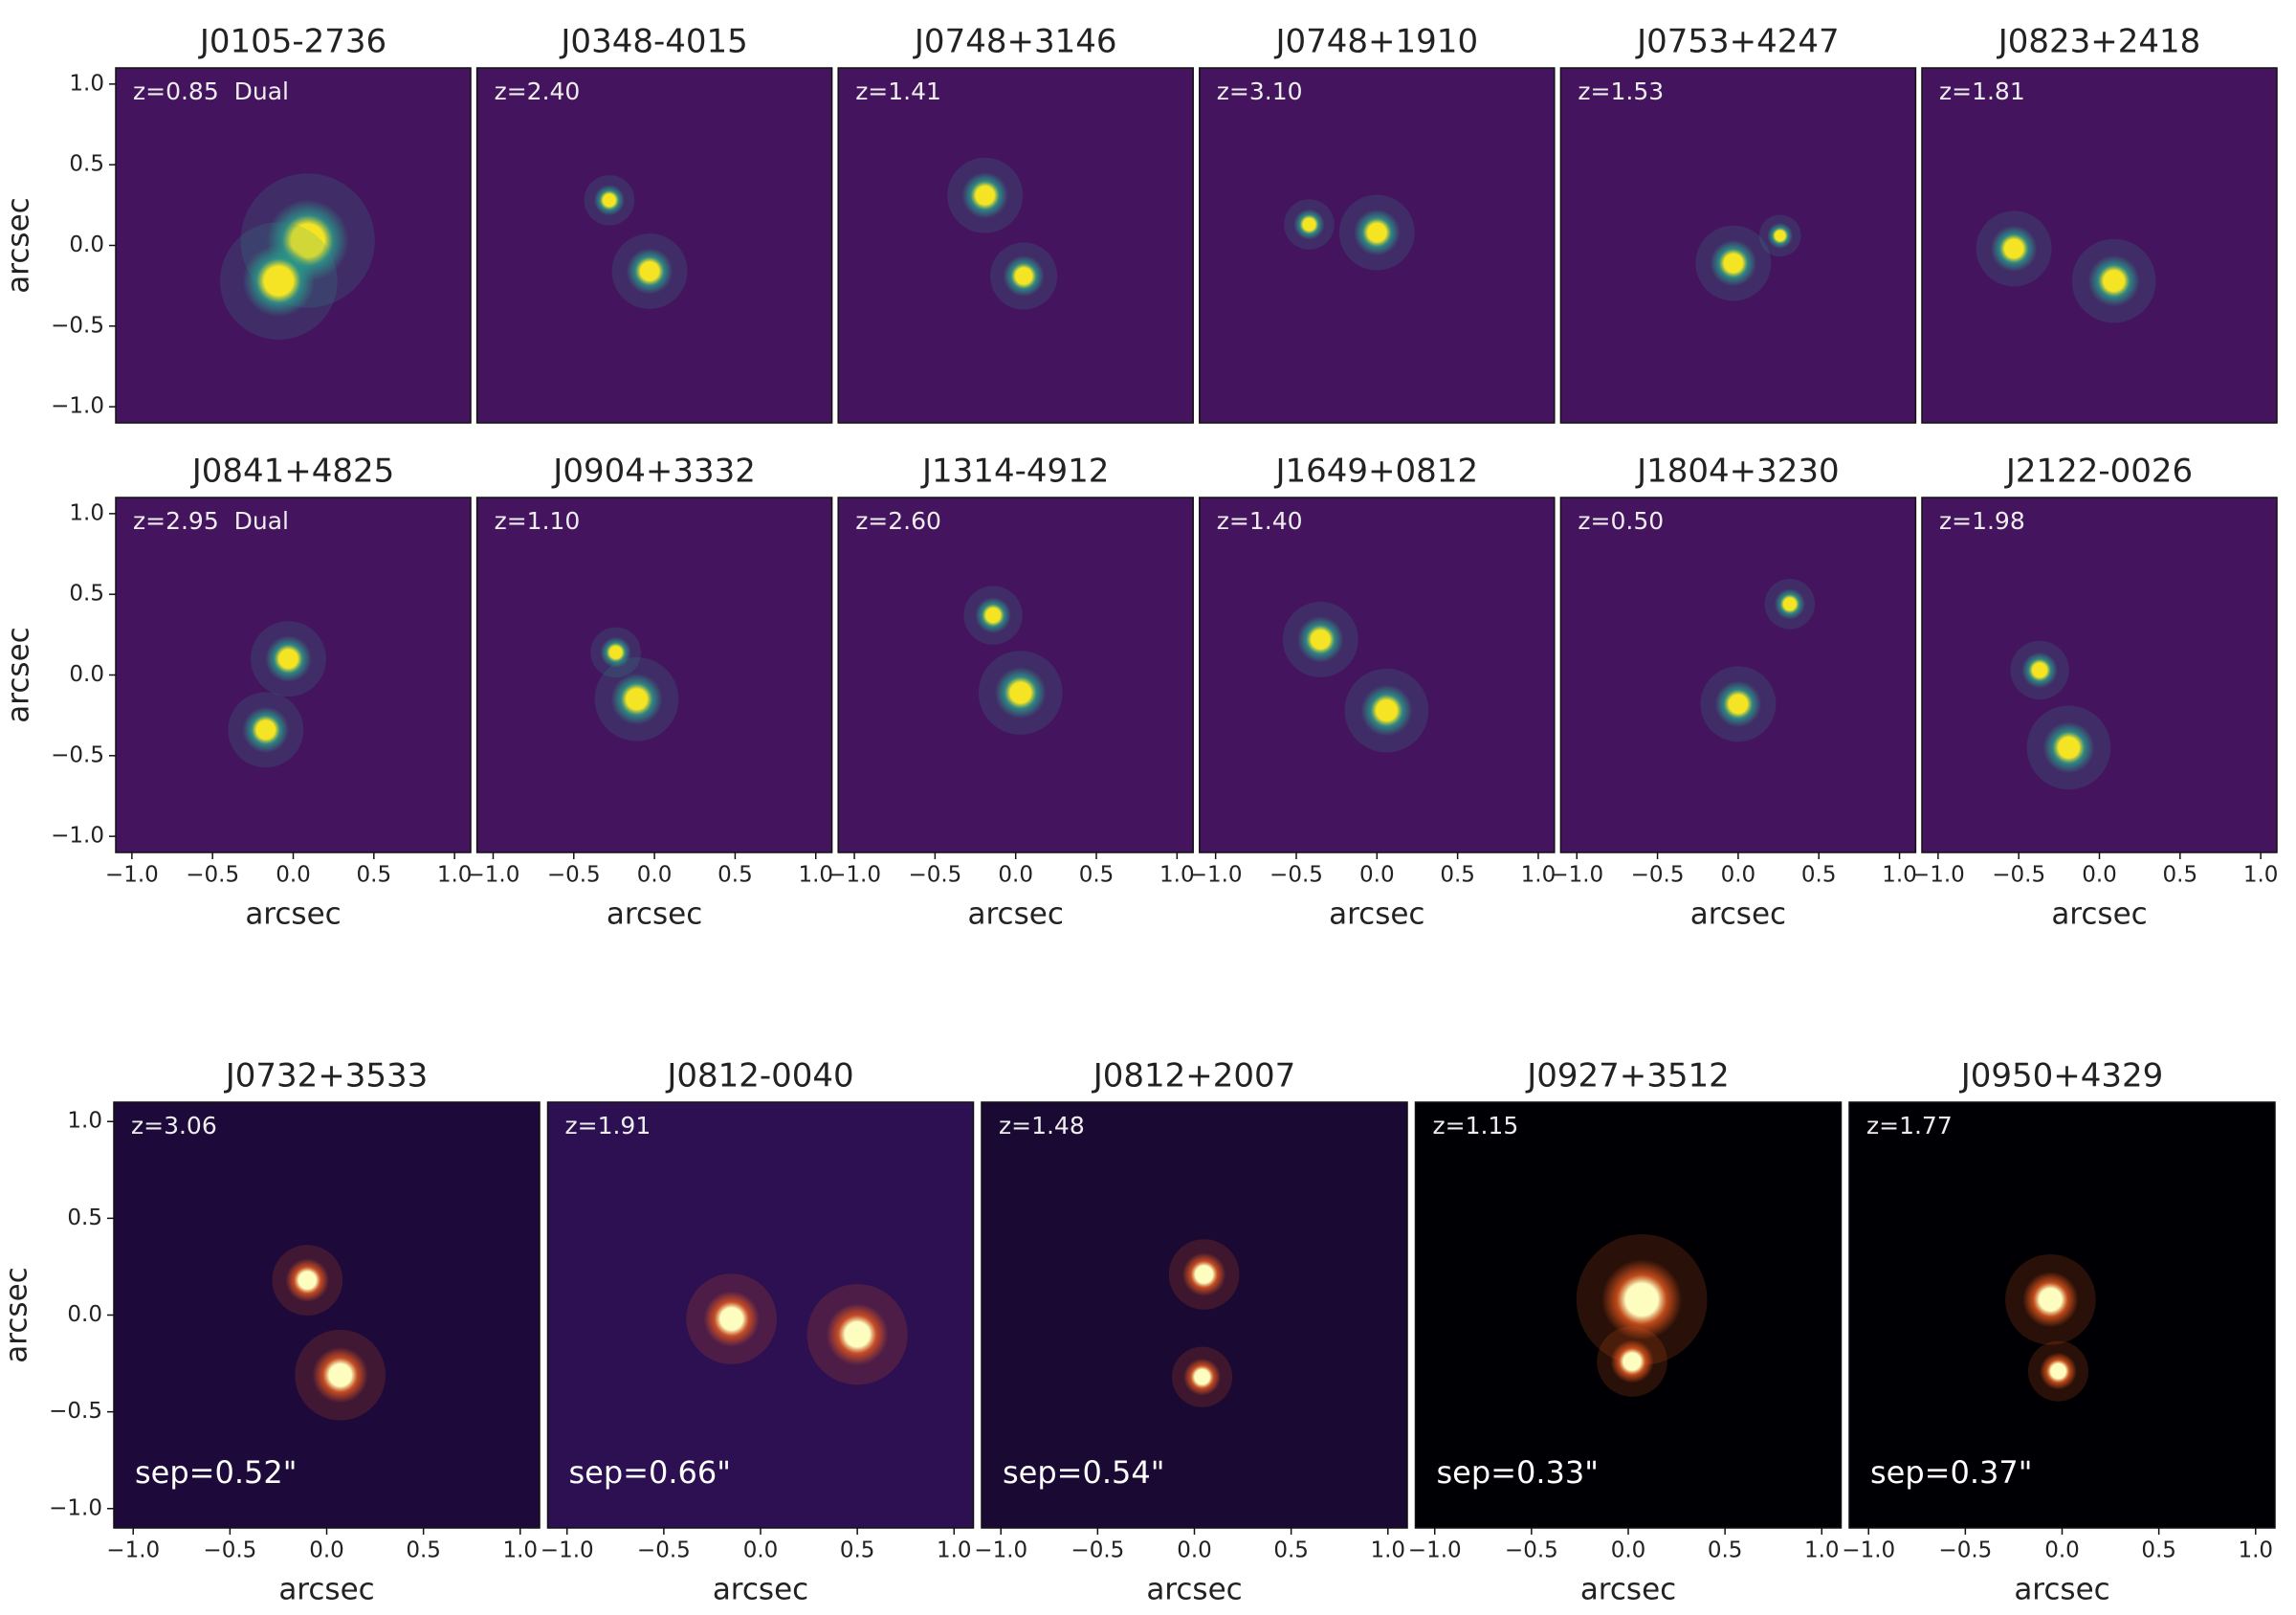 This screenshot has height=1615, width=2296. Describe the element at coordinates (653, 472) in the screenshot. I see `panel-title: J0904+3332` at that location.